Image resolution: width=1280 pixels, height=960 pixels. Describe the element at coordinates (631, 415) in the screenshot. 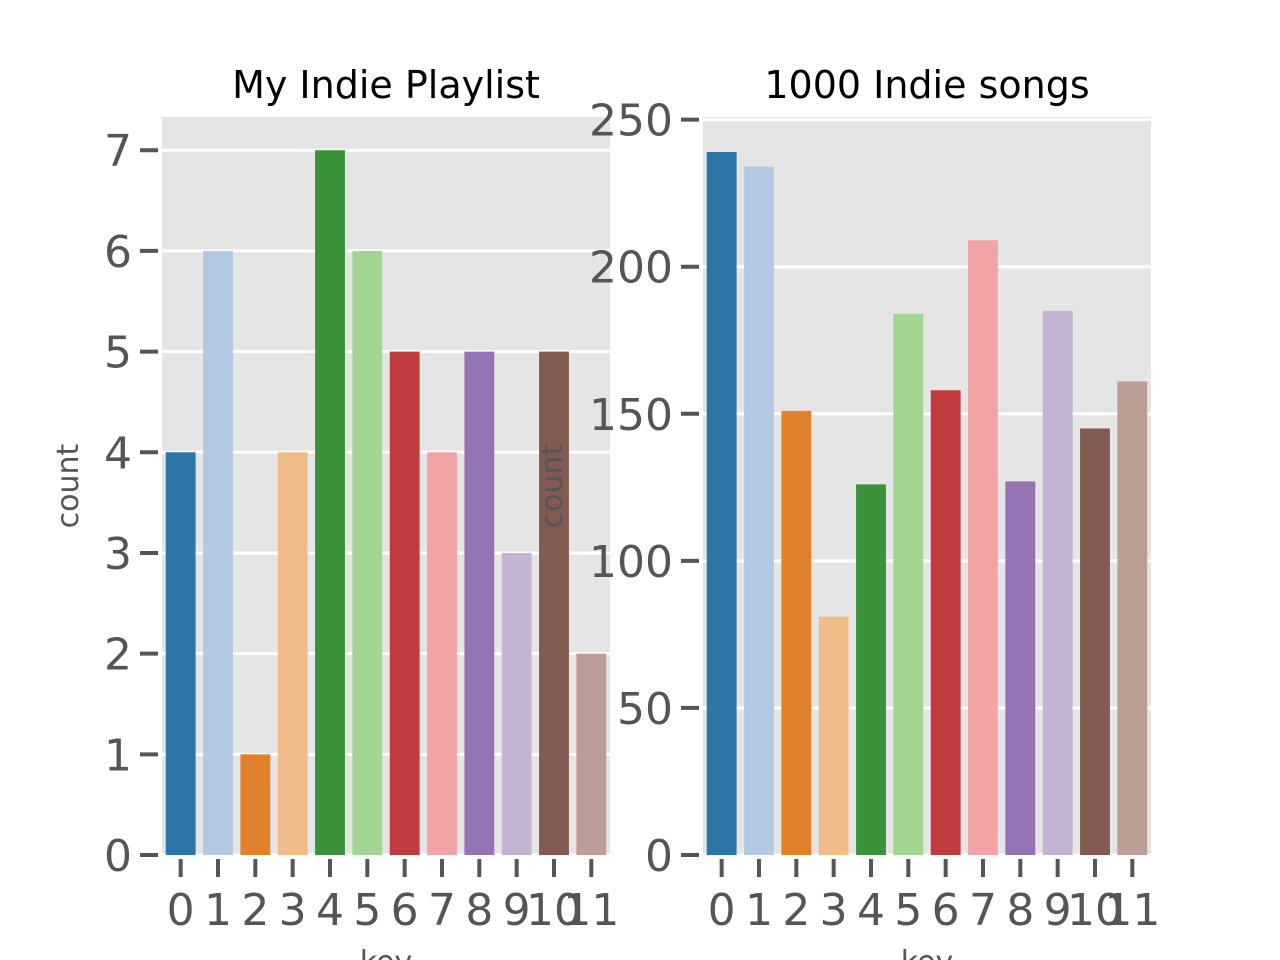

I see `y-tick-label: 150` at that location.